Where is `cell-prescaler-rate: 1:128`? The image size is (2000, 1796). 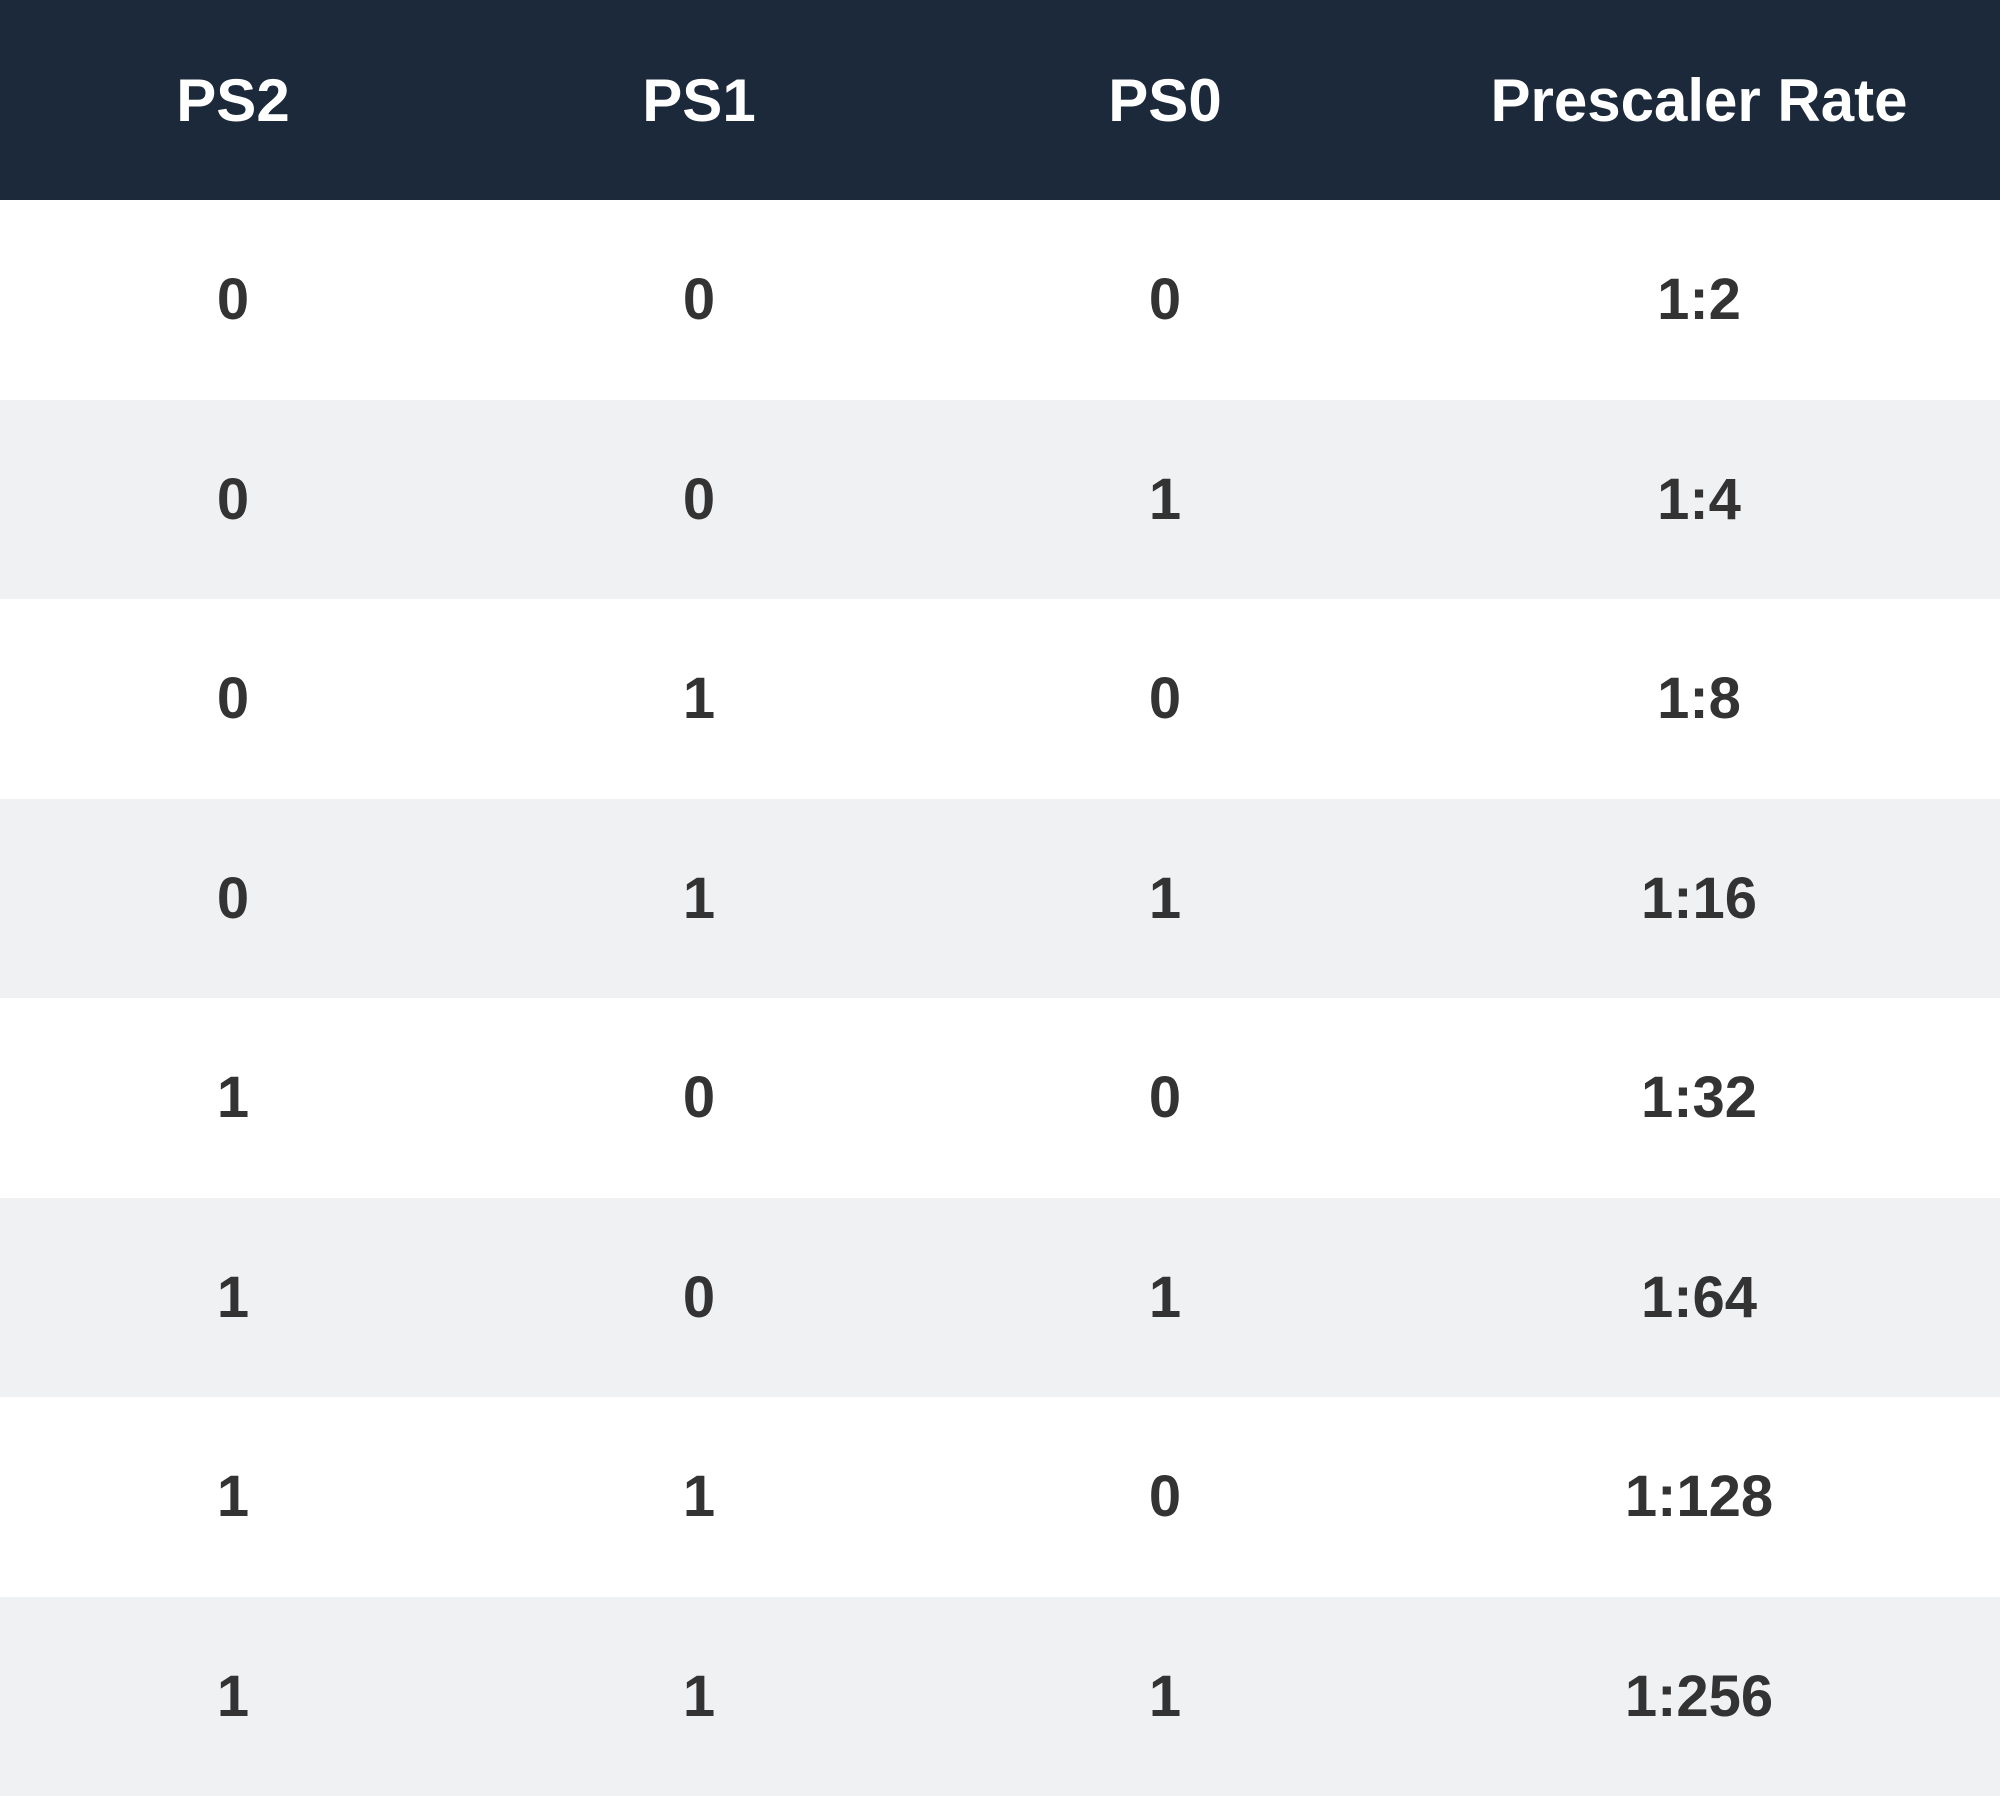
cell-prescaler-rate: 1:128 is located at coordinates (1699, 1497).